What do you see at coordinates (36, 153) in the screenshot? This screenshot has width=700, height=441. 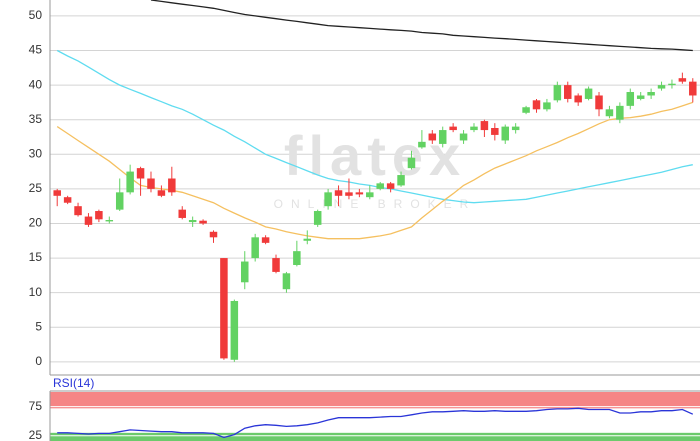 I see `y-tick-label: 30` at bounding box center [36, 153].